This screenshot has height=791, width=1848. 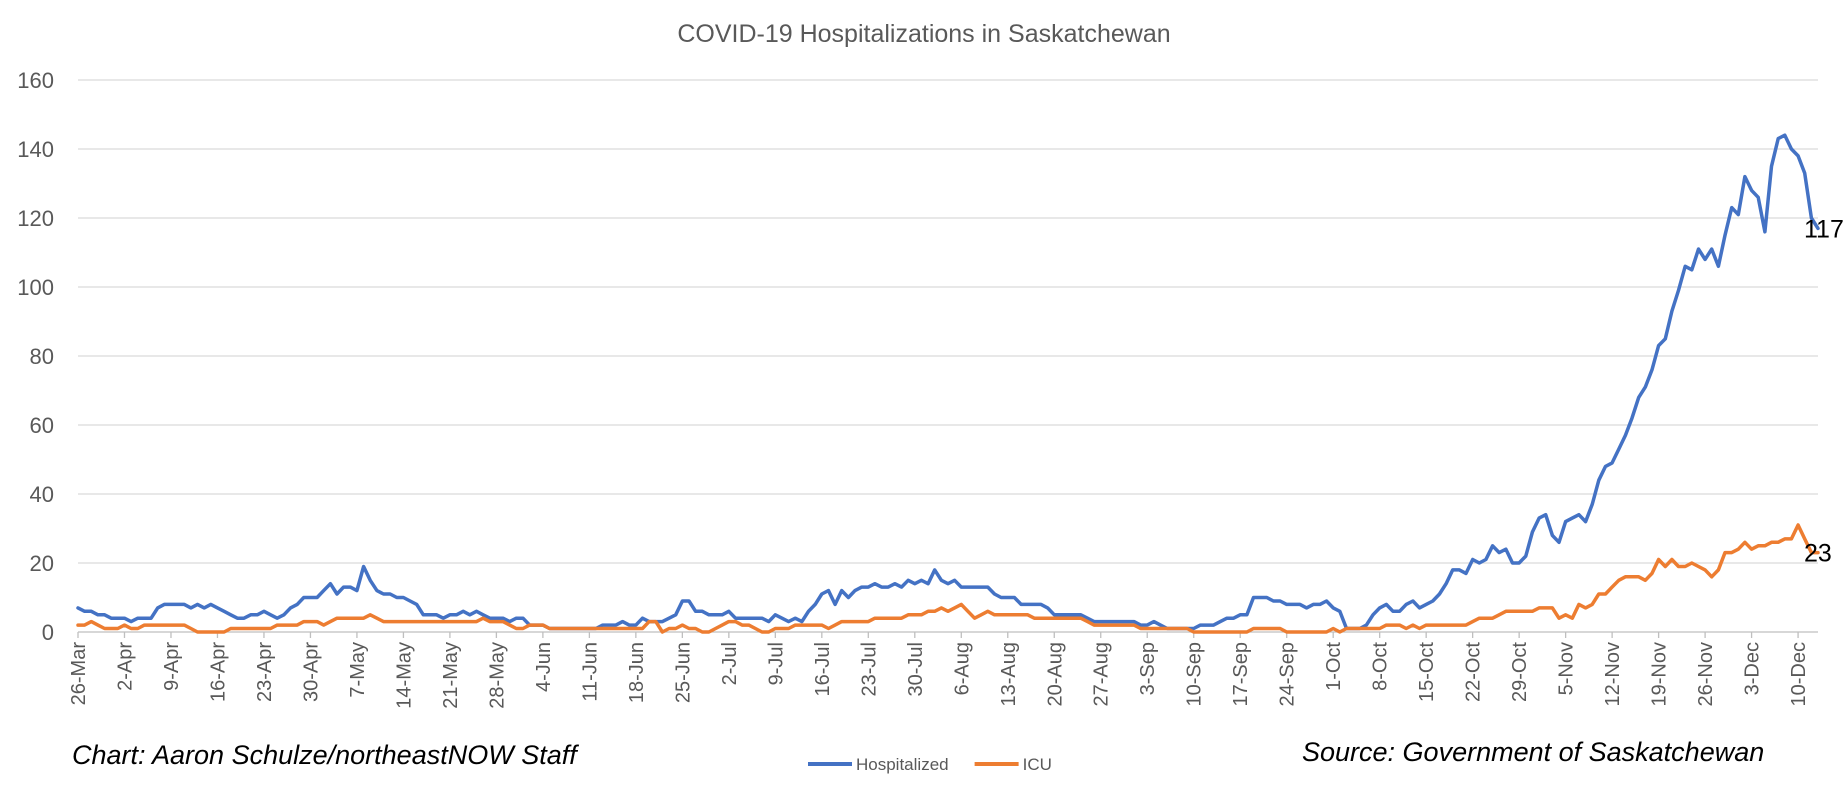 What do you see at coordinates (1474, 672) in the screenshot?
I see `x-tick-label: 22-Oct` at bounding box center [1474, 672].